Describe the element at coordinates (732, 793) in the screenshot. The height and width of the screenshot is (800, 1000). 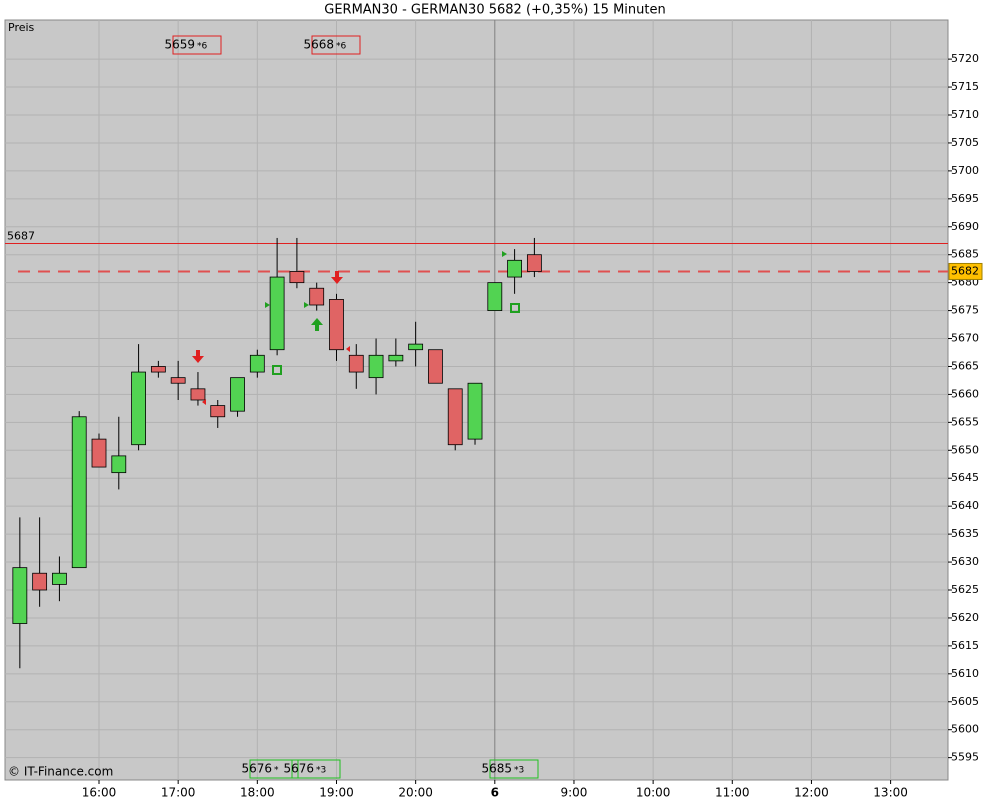
I see `x-tick-label: 11:00` at that location.